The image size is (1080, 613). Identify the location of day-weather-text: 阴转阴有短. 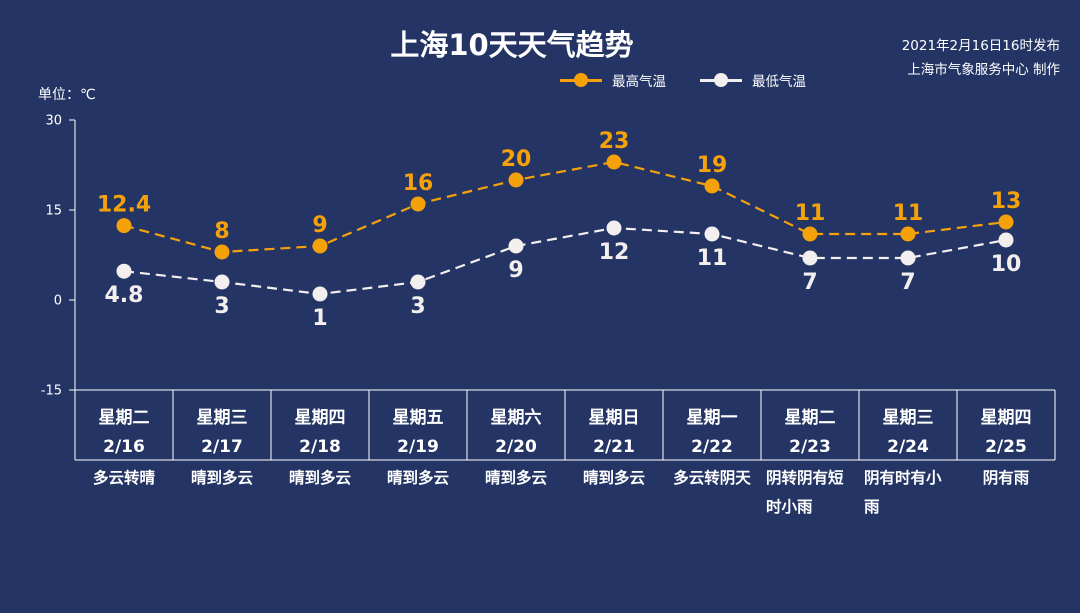
(805, 477).